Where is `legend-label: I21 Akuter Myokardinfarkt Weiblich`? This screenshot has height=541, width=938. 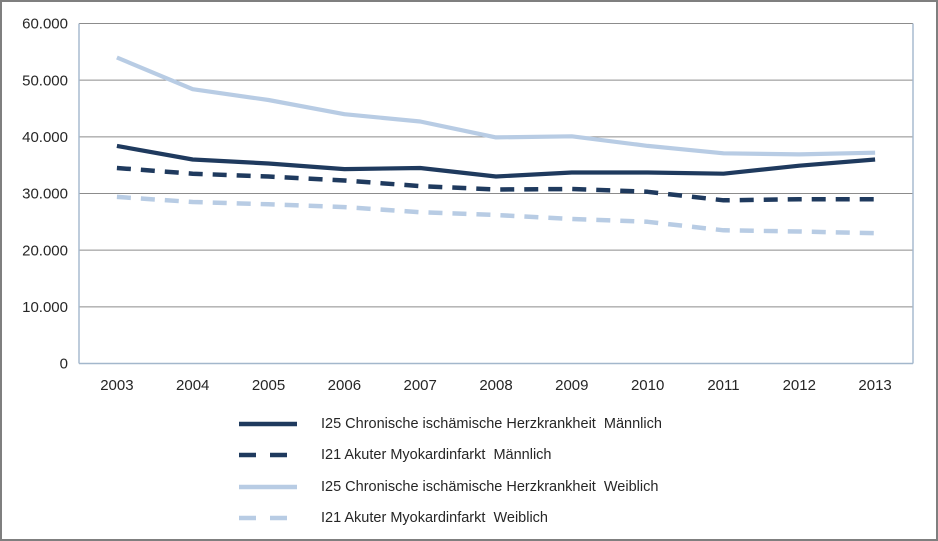
legend-label: I21 Akuter Myokardinfarkt Weiblich is located at coordinates (434, 518).